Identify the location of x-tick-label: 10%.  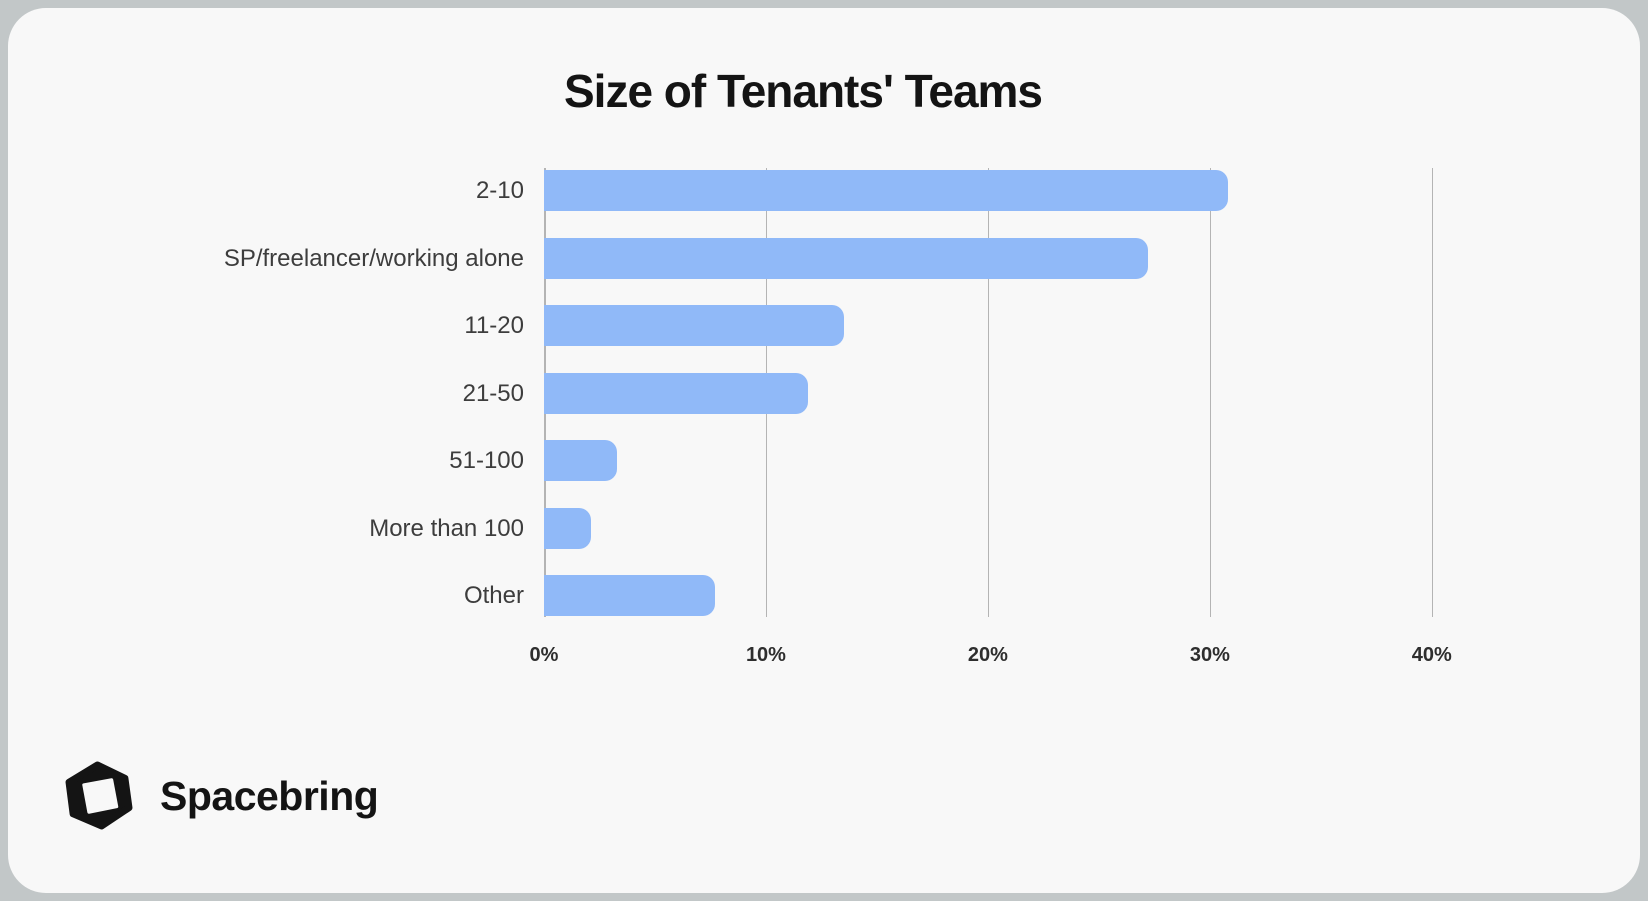
(765, 655).